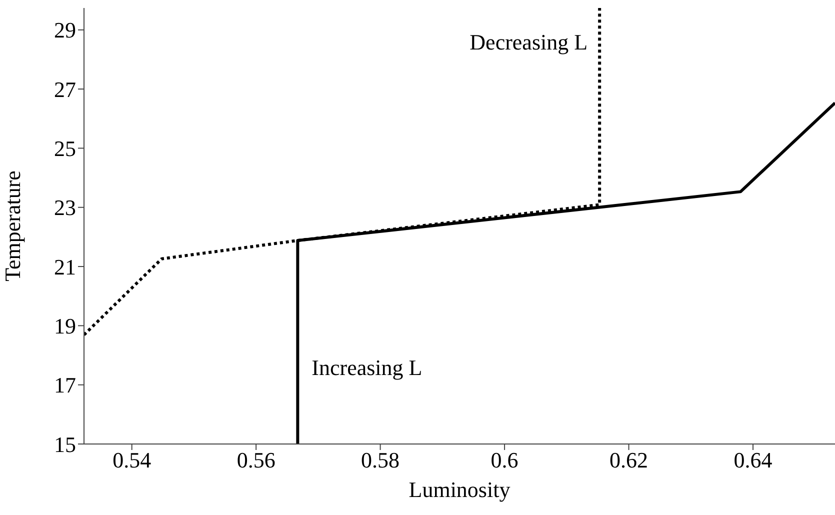 Image resolution: width=835 pixels, height=515 pixels. What do you see at coordinates (380, 460) in the screenshot?
I see `x-tick-label: 0.58` at bounding box center [380, 460].